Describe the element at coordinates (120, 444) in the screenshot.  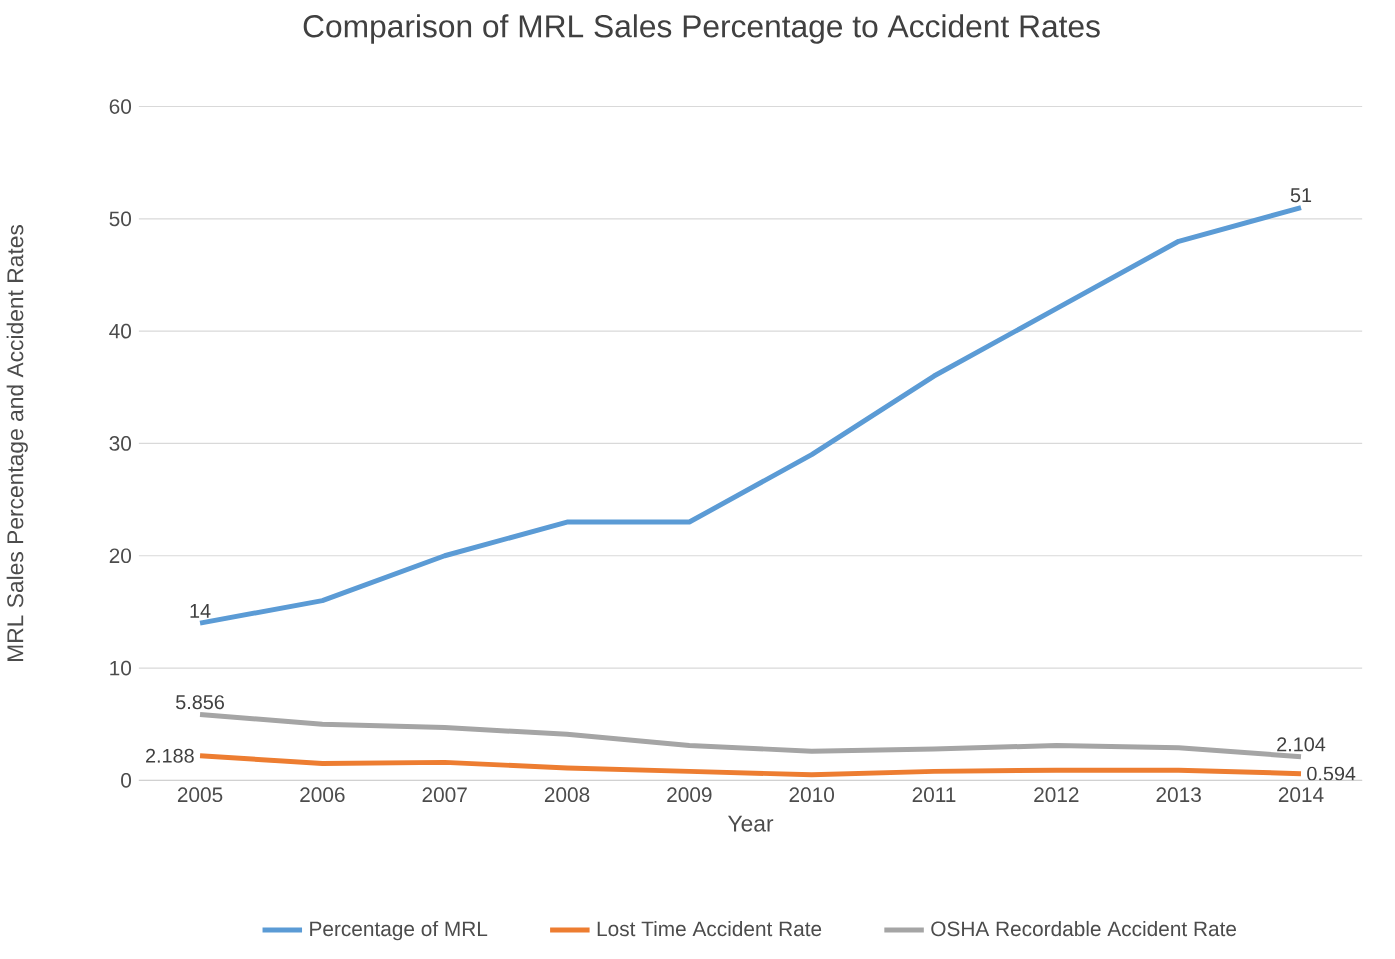
I see `y-tick-label: 30` at that location.